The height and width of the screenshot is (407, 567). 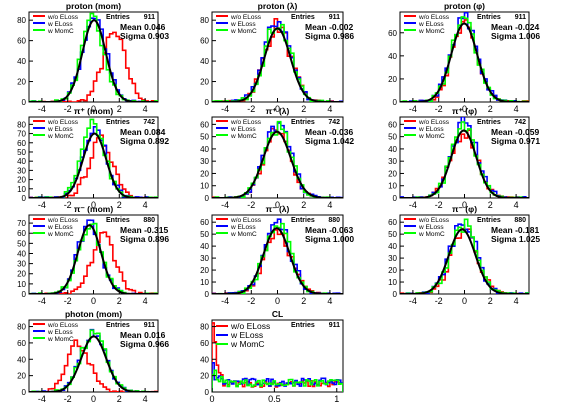 What do you see at coordinates (334, 17) in the screenshot?
I see `entries-value: 911` at bounding box center [334, 17].